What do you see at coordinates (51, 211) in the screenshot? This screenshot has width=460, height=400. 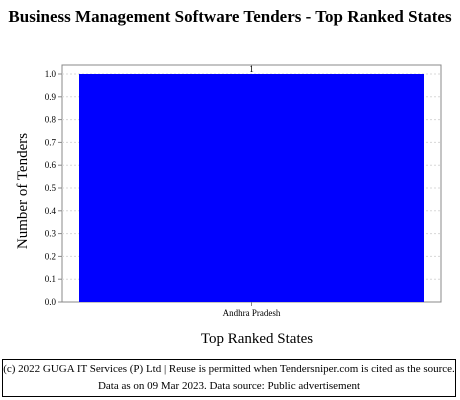 I see `y-tick-label: 0.4` at bounding box center [51, 211].